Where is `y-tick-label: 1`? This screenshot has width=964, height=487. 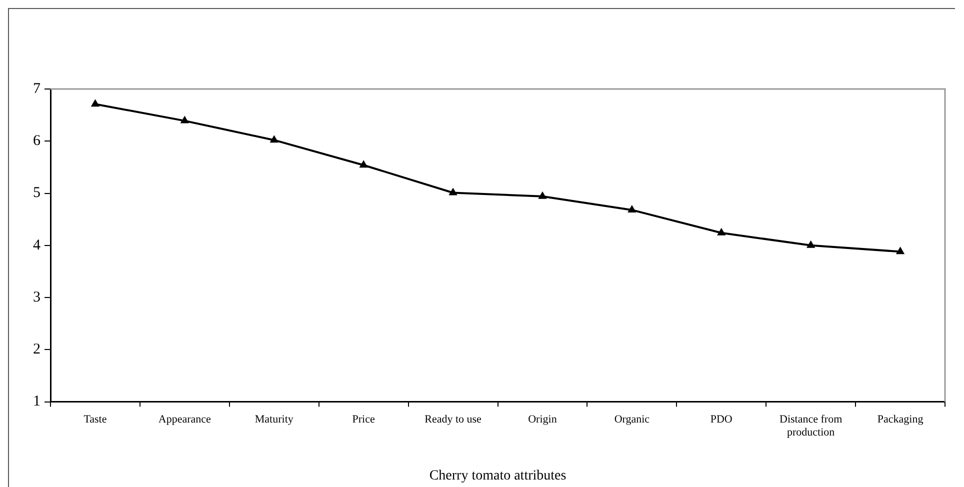
y-tick-label: 1 is located at coordinates (36, 402).